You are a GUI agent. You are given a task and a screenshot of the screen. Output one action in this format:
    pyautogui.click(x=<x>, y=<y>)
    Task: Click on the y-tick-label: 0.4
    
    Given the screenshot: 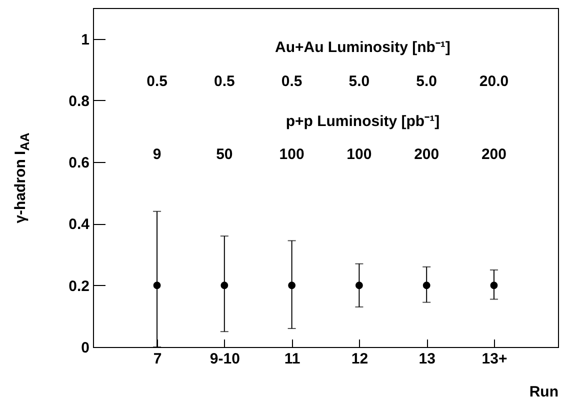 What is the action you would take?
    pyautogui.click(x=79, y=225)
    